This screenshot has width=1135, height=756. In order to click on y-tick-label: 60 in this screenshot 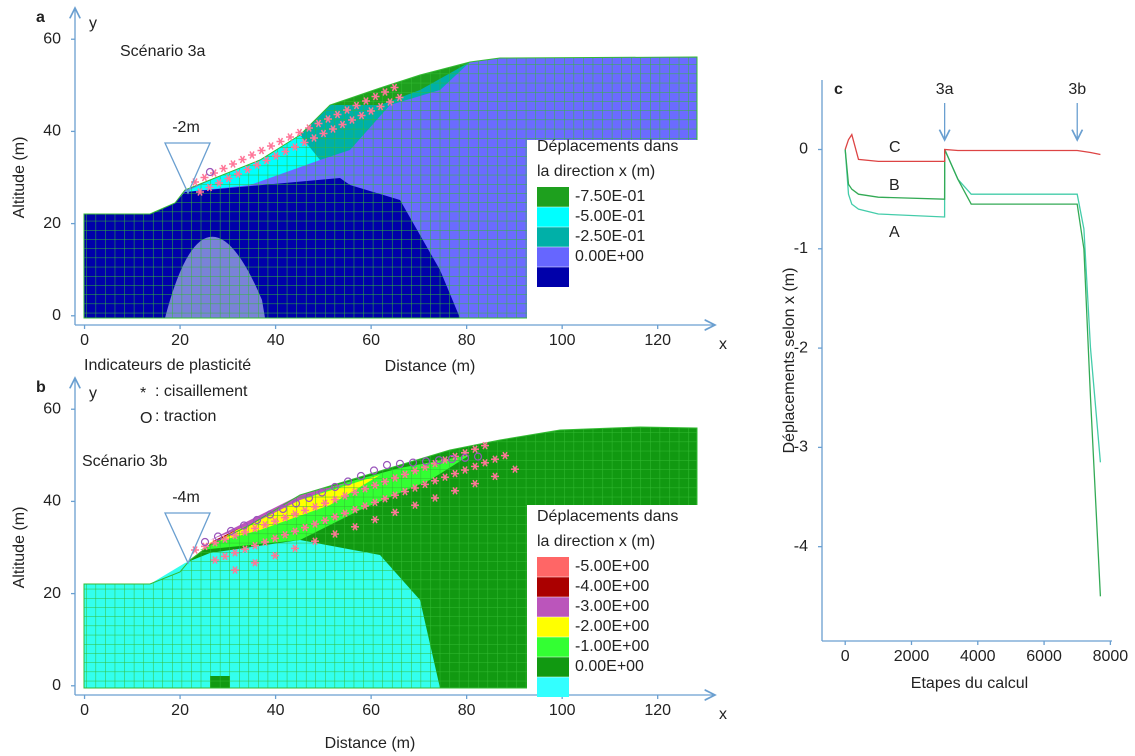, I will do `click(52, 408)`.